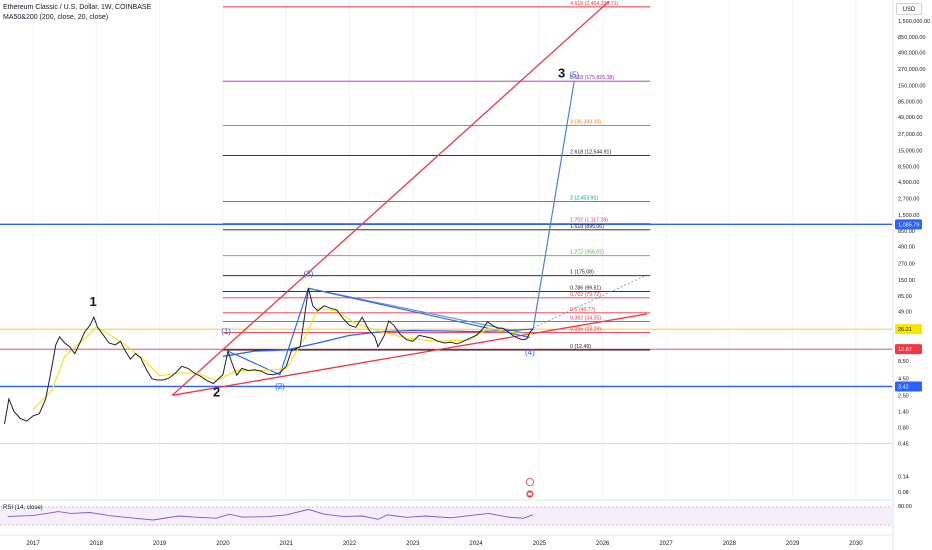 The height and width of the screenshot is (550, 932). What do you see at coordinates (93, 301) in the screenshot?
I see `wave-label: 1` at bounding box center [93, 301].